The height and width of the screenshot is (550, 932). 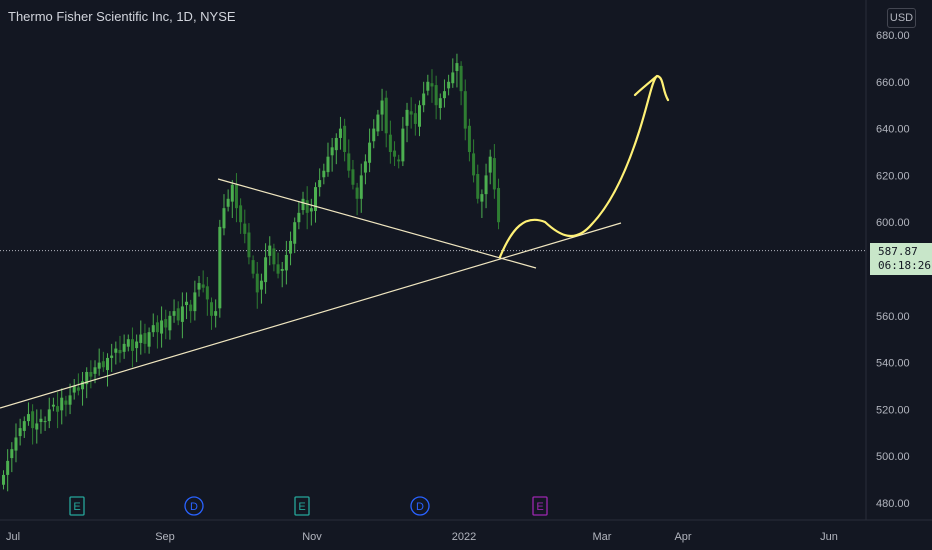 I want to click on price-tick-label: 620.00, so click(x=893, y=176).